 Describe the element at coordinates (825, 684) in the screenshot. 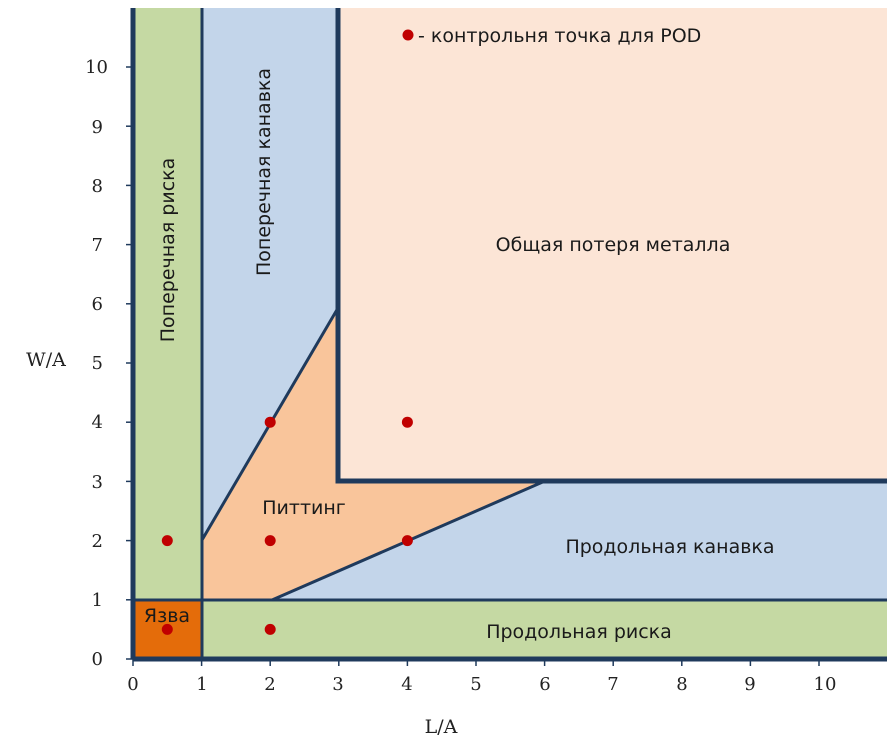

I see `x-tick-label: 10` at that location.